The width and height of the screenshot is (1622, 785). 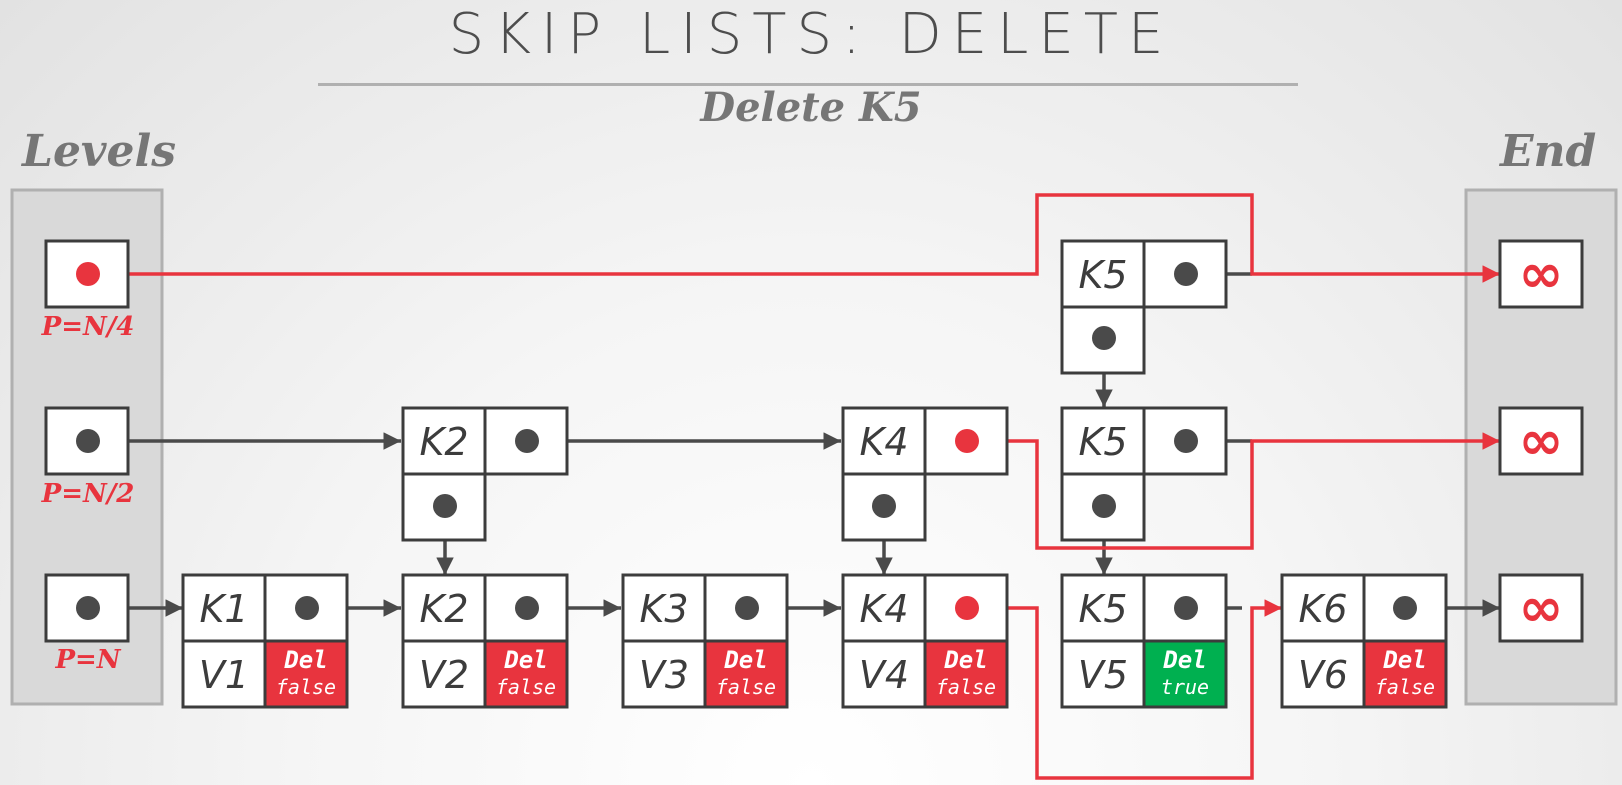 I want to click on node-value: V4, so click(x=884, y=675).